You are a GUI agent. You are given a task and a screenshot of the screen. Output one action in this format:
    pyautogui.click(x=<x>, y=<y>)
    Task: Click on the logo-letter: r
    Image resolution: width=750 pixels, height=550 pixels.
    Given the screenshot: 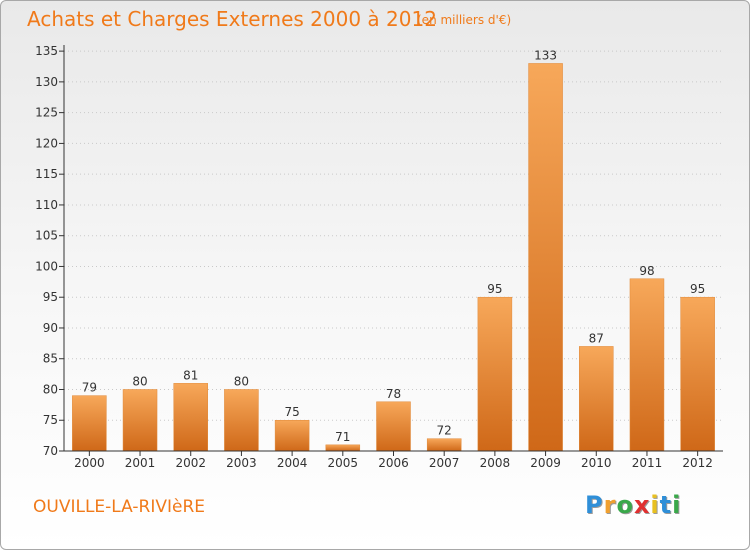 What is the action you would take?
    pyautogui.click(x=610, y=505)
    